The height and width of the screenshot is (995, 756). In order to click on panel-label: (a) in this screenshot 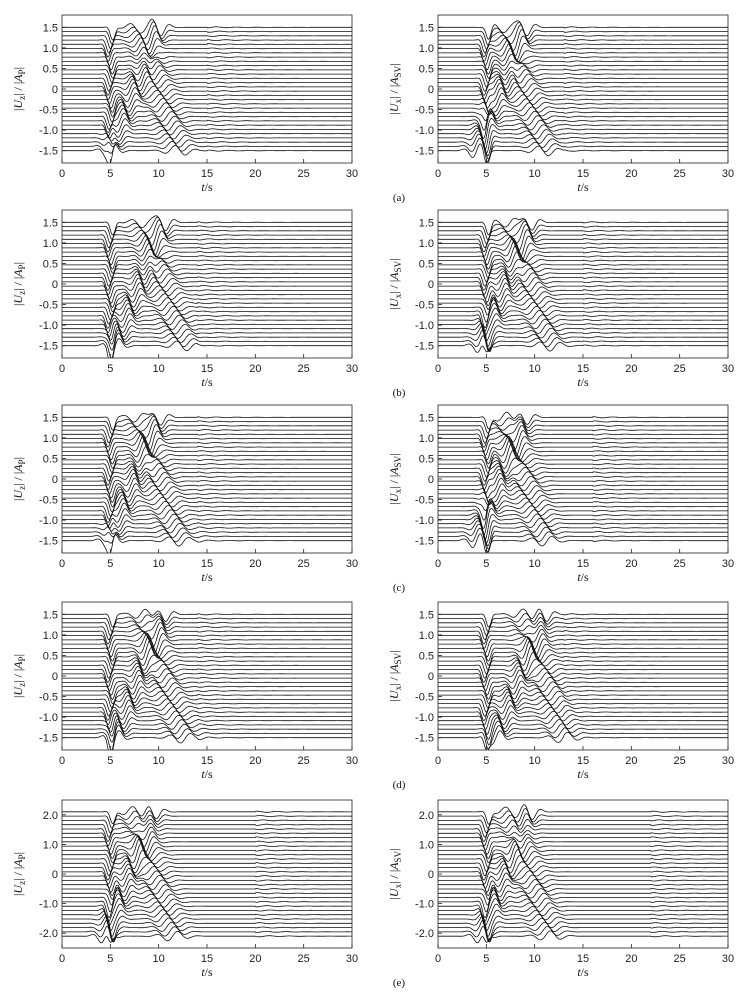, I will do `click(399, 198)`.